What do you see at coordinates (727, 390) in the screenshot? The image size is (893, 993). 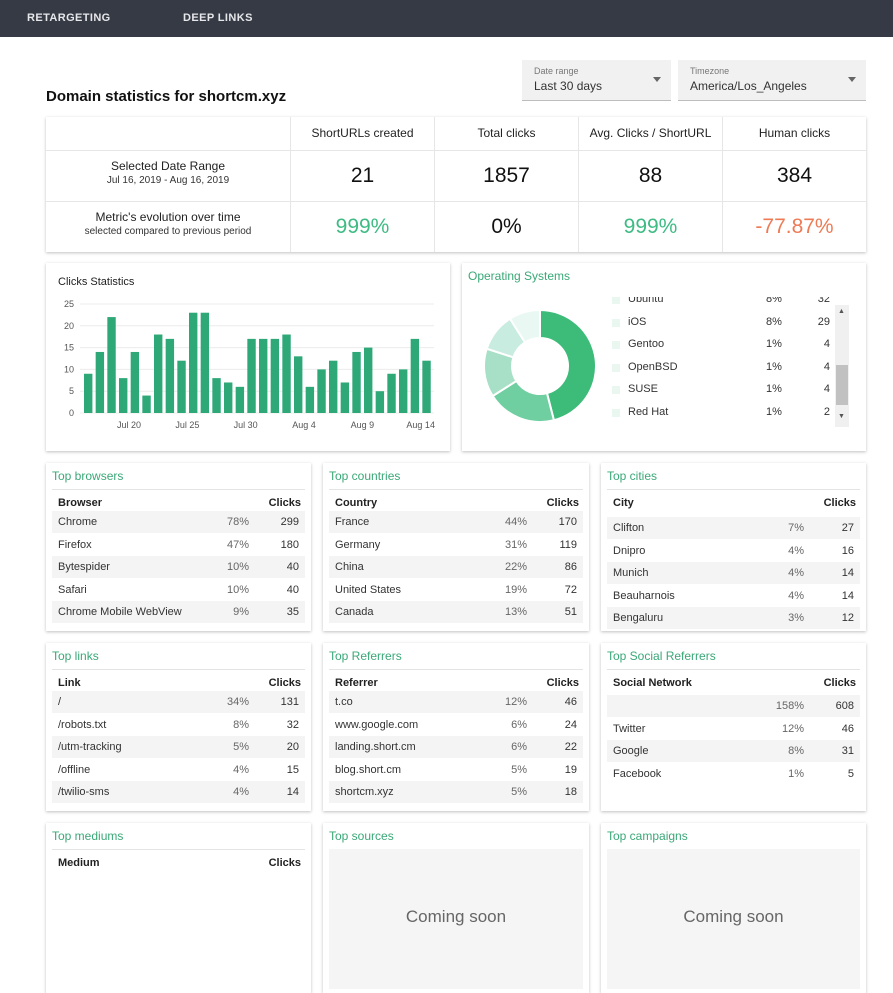 I see `os-legend-item: SUSE 1% 4` at bounding box center [727, 390].